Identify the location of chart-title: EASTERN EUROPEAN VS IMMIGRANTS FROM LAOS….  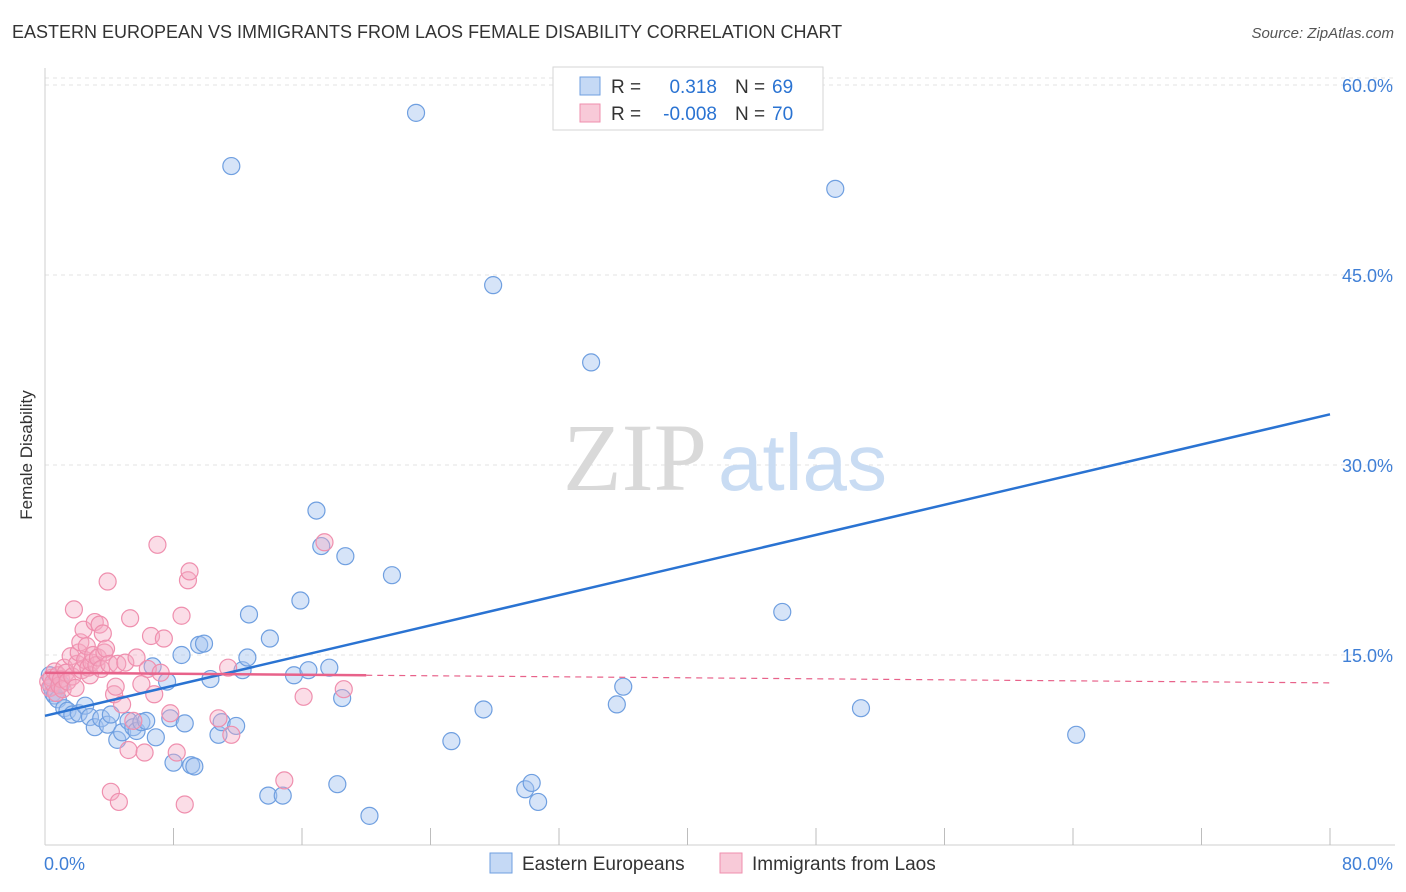
(427, 32).